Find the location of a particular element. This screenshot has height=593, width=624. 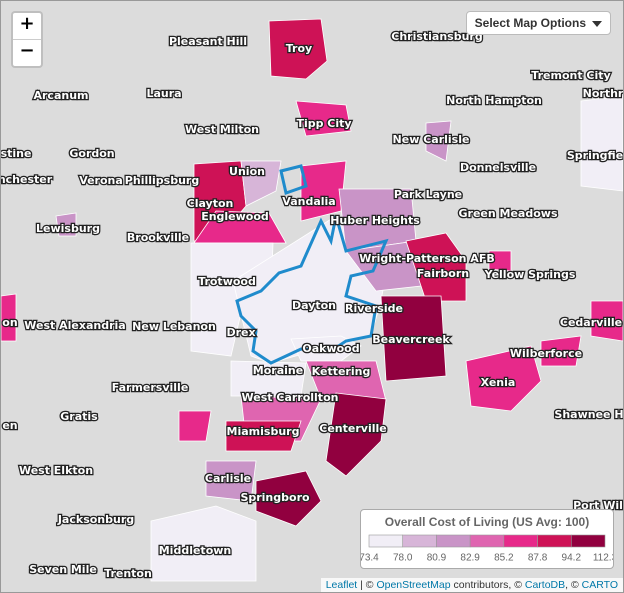

legend-break-label: 94.2 is located at coordinates (572, 558).